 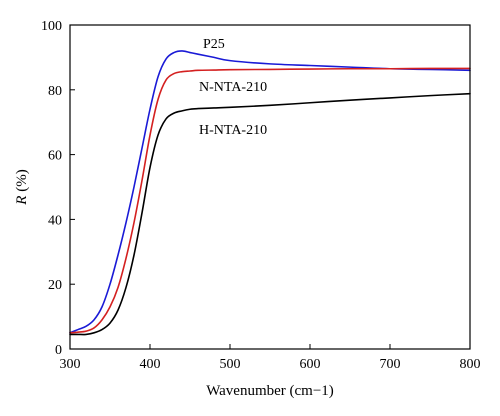 What do you see at coordinates (55, 156) in the screenshot?
I see `y-tick-label: 60` at bounding box center [55, 156].